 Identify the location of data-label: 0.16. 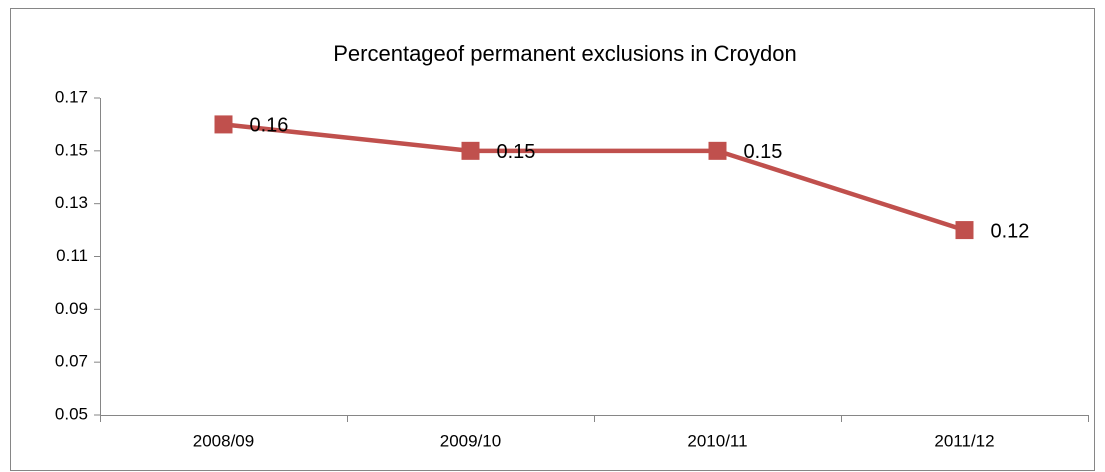
(269, 126).